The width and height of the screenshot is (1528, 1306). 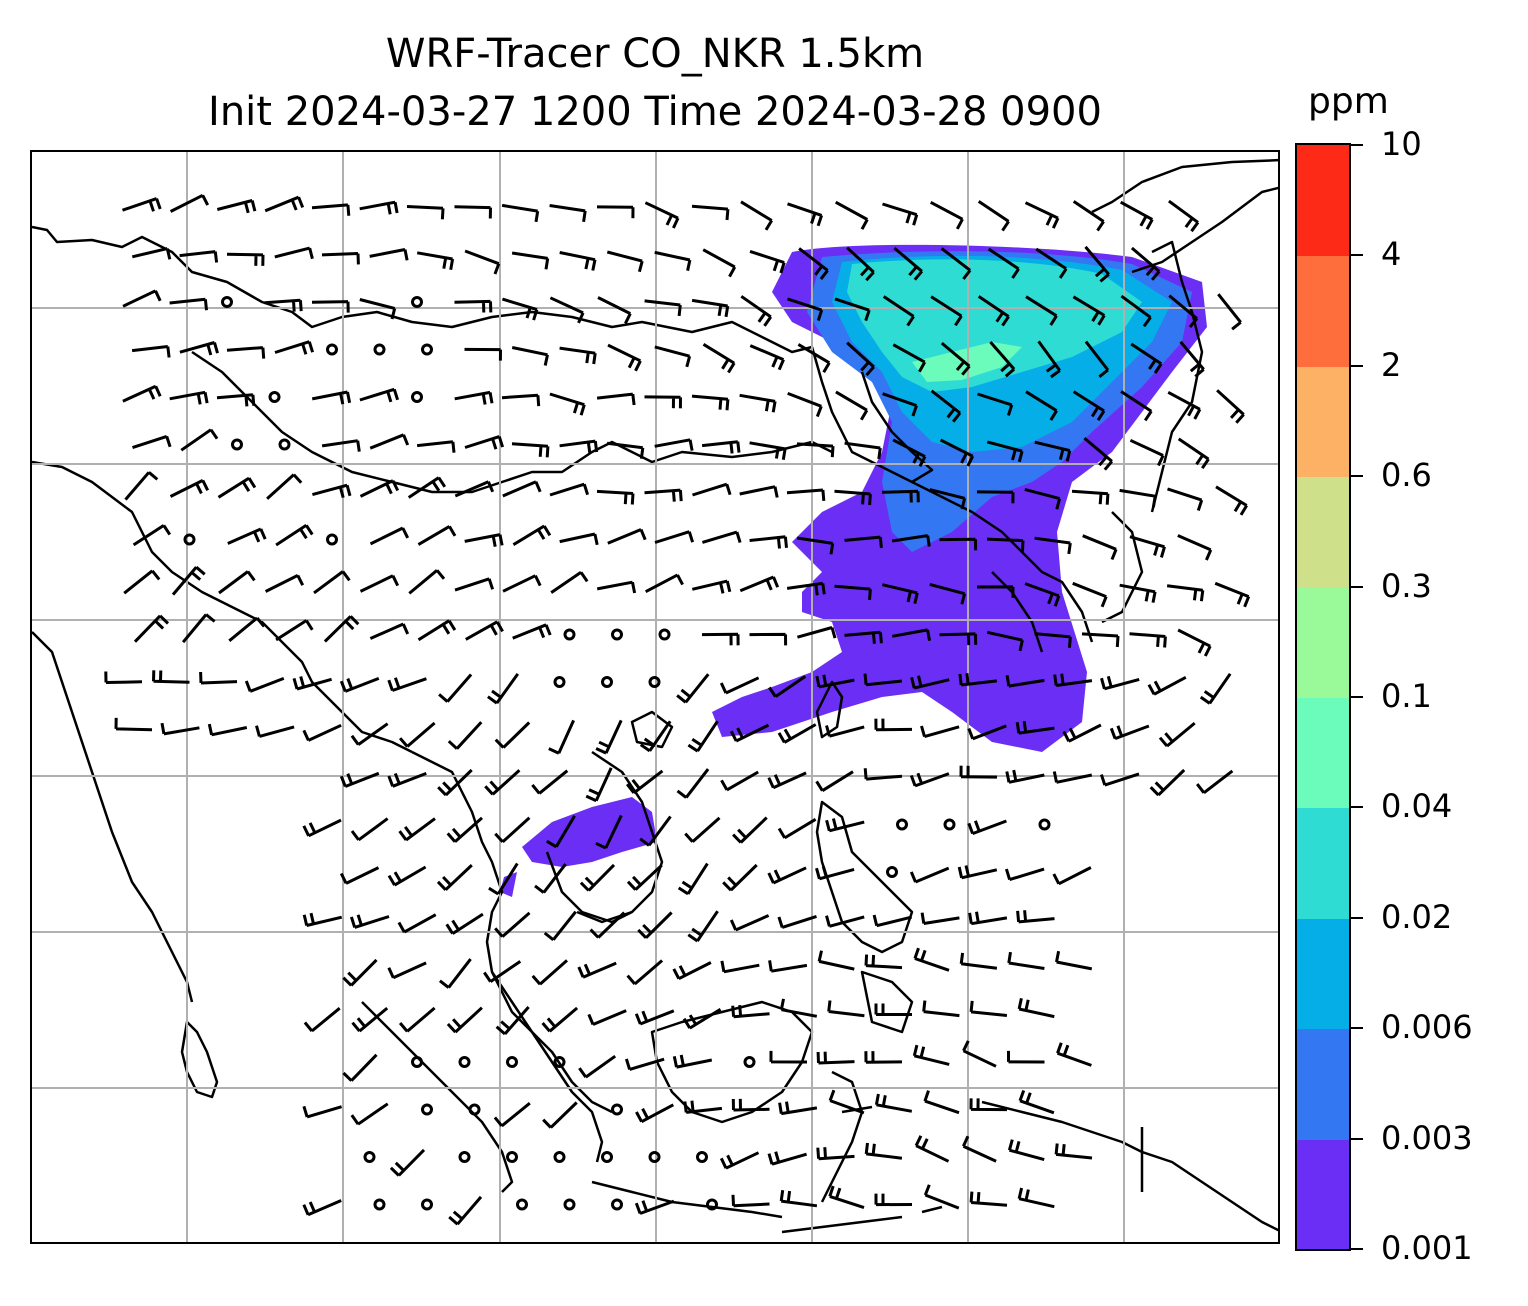 What do you see at coordinates (732, 1062) in the screenshot?
I see `coast-borneo` at bounding box center [732, 1062].